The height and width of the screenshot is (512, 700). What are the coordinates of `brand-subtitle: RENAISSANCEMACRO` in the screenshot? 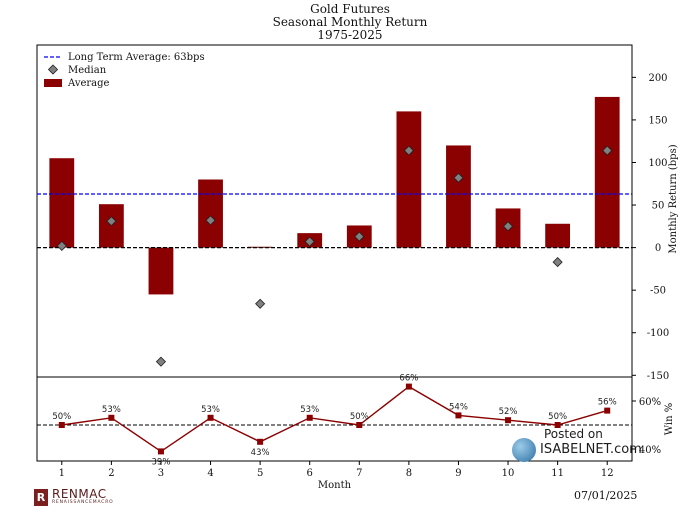 It's located at (83, 502).